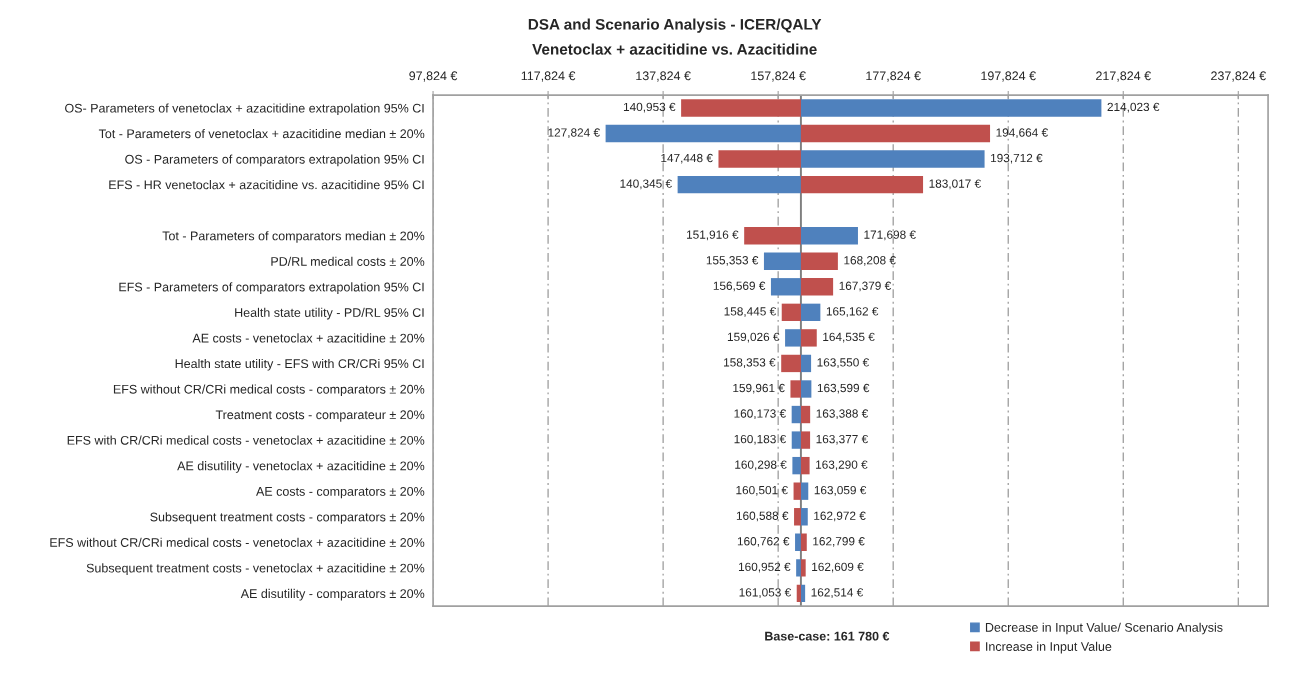 The image size is (1290, 675). What do you see at coordinates (1104, 628) in the screenshot?
I see `legend-label: Decrease in Input Value/ Scenario Analysis` at bounding box center [1104, 628].